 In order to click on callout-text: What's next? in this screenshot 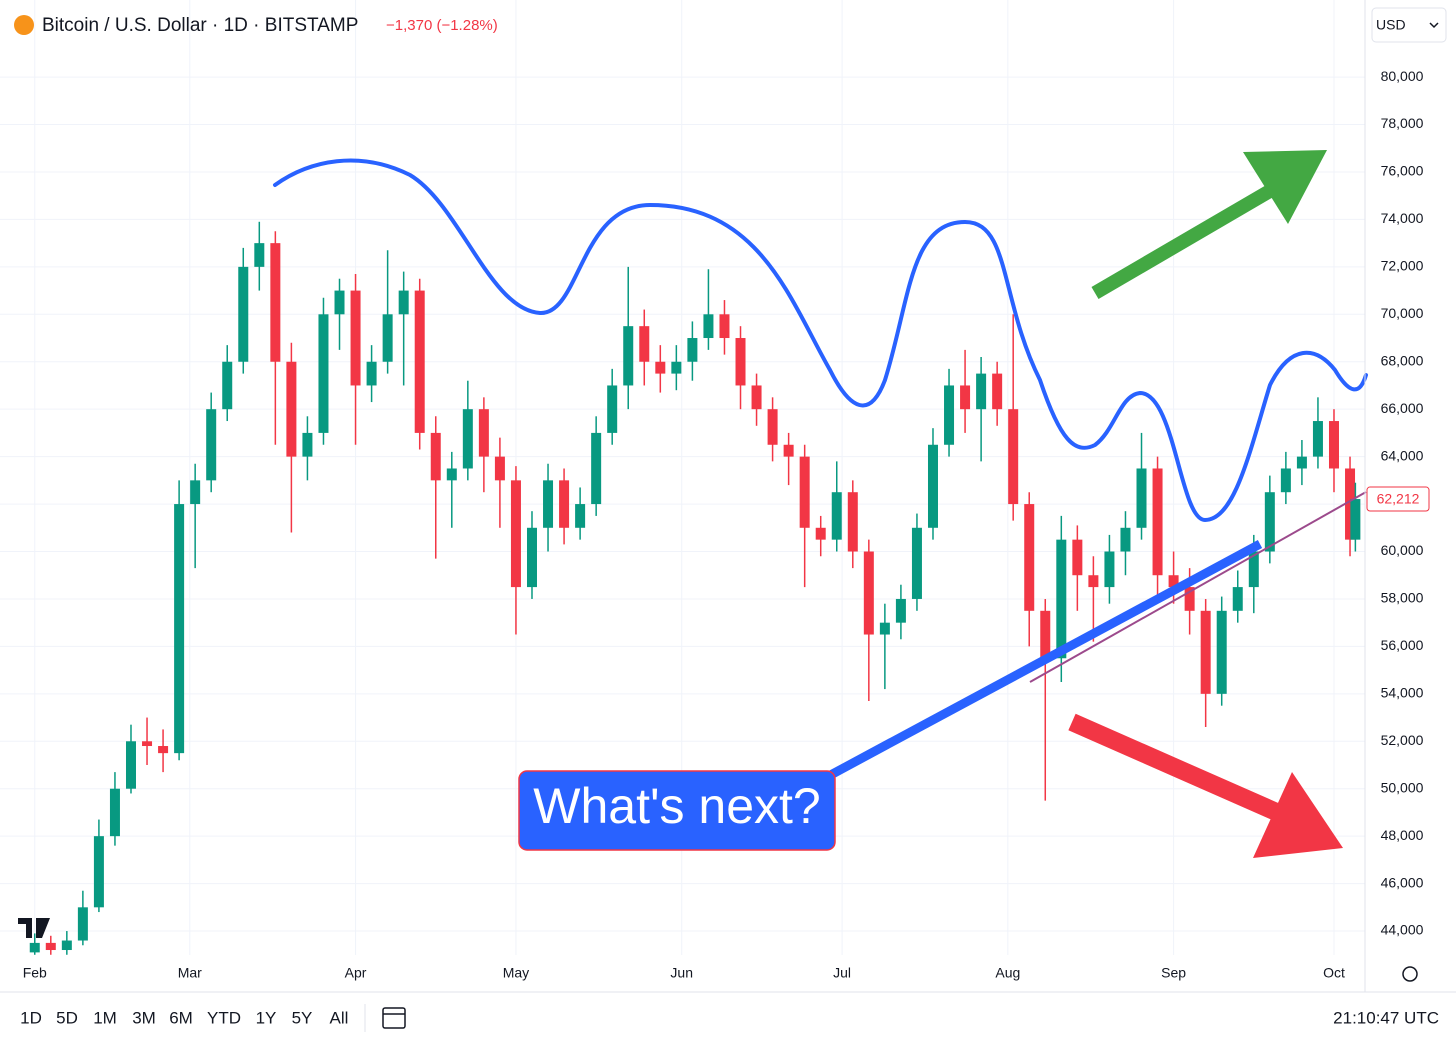, I will do `click(676, 806)`.